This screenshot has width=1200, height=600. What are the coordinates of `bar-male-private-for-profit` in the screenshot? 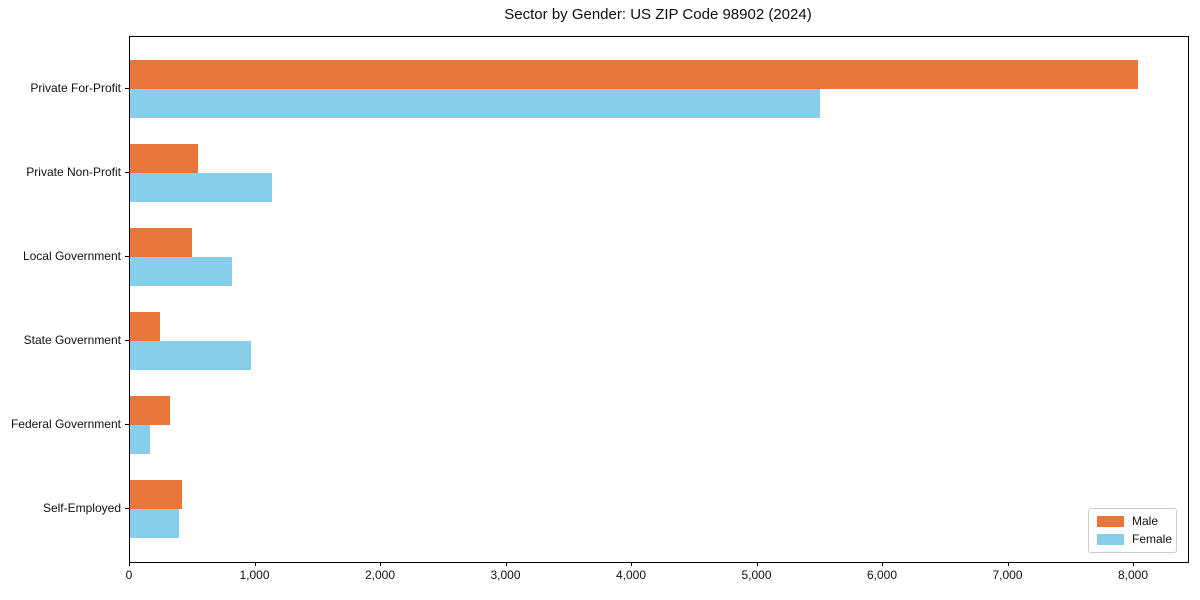 It's located at (634, 74).